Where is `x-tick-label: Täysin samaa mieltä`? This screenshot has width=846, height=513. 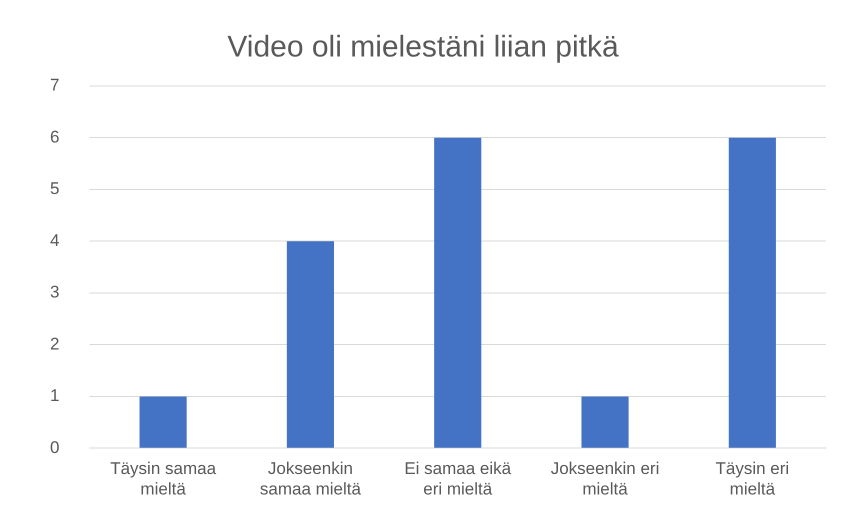 x-tick-label: Täysin samaa mieltä is located at coordinates (163, 478).